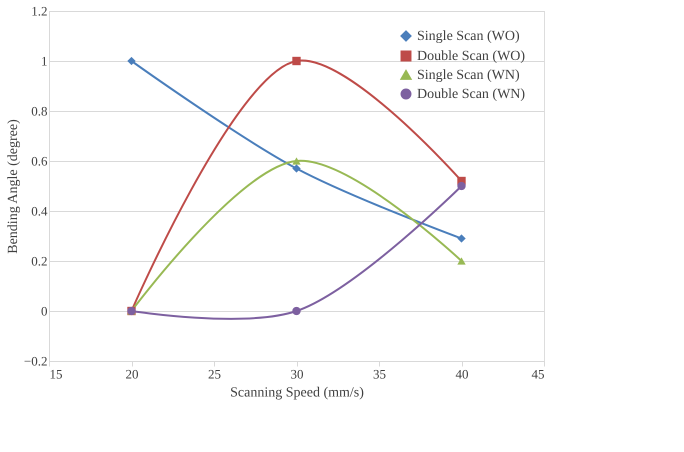  Describe the element at coordinates (39, 111) in the screenshot. I see `y-tick-label: 0.8` at that location.